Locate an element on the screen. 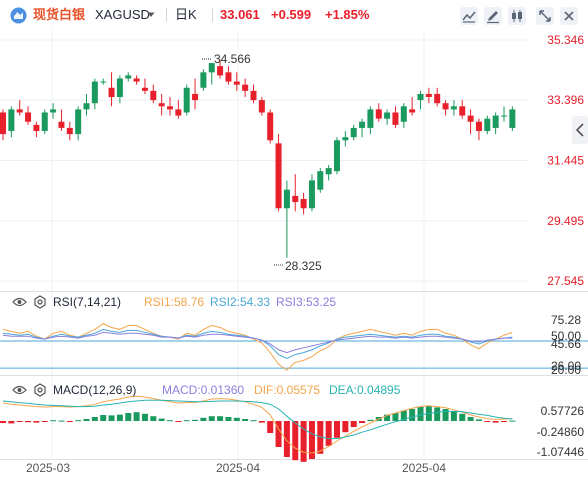 This screenshot has height=482, width=588. indicator-button is located at coordinates (469, 16).